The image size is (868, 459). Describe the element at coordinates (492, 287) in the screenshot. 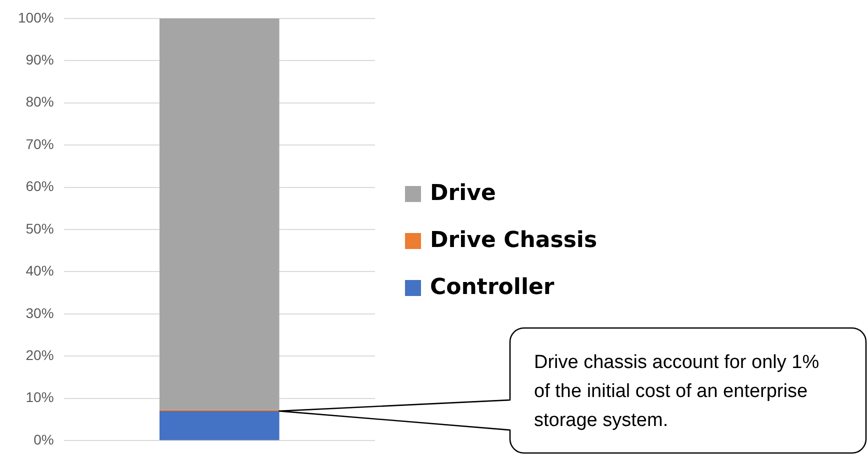

I see `legend-label: Controller` at that location.